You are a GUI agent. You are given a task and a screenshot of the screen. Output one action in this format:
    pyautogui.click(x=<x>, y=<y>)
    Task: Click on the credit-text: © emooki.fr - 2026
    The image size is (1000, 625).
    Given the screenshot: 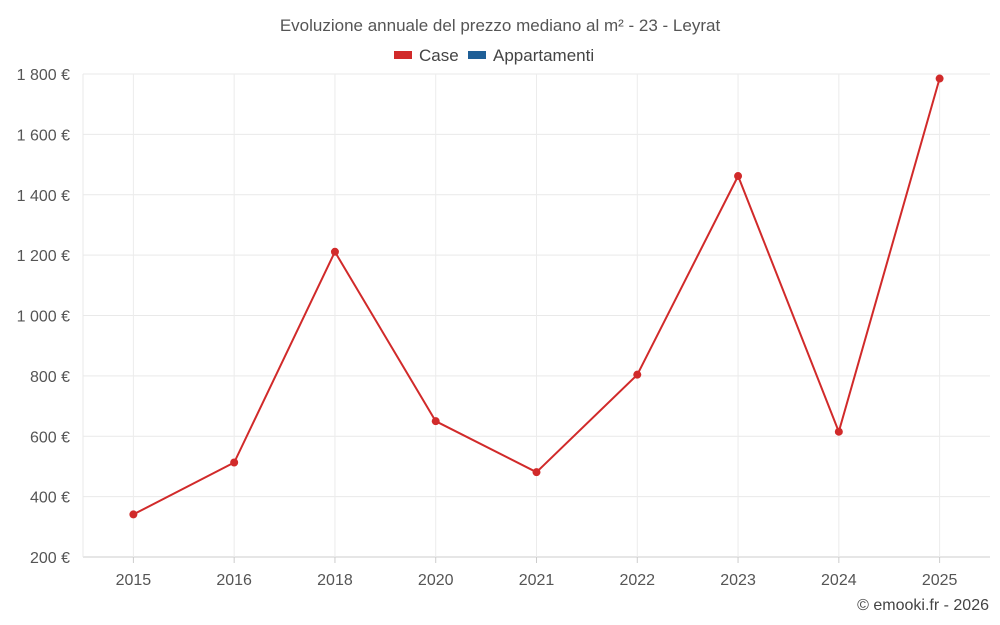 What is the action you would take?
    pyautogui.click(x=923, y=605)
    